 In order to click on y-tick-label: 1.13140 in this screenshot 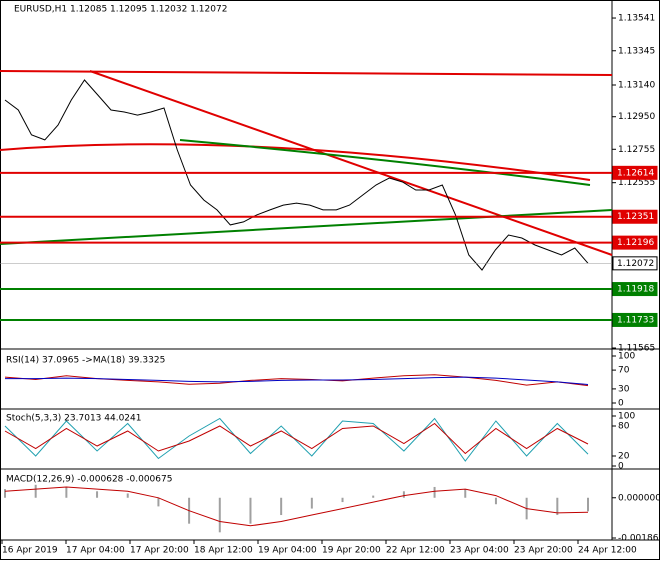, I will do `click(636, 85)`.